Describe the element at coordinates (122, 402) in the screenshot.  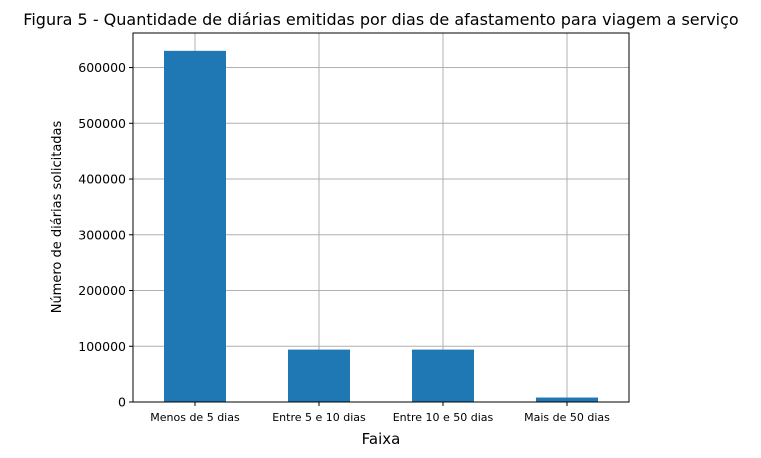
I see `y-tick-label: 0` at that location.